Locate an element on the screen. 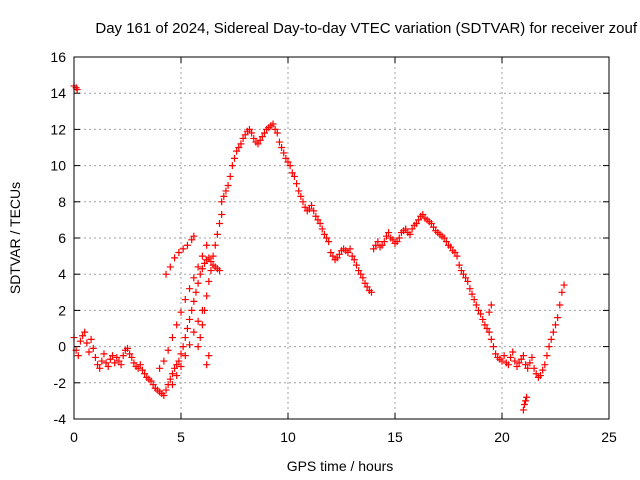  y-tick-label: -2 is located at coordinates (60, 383).